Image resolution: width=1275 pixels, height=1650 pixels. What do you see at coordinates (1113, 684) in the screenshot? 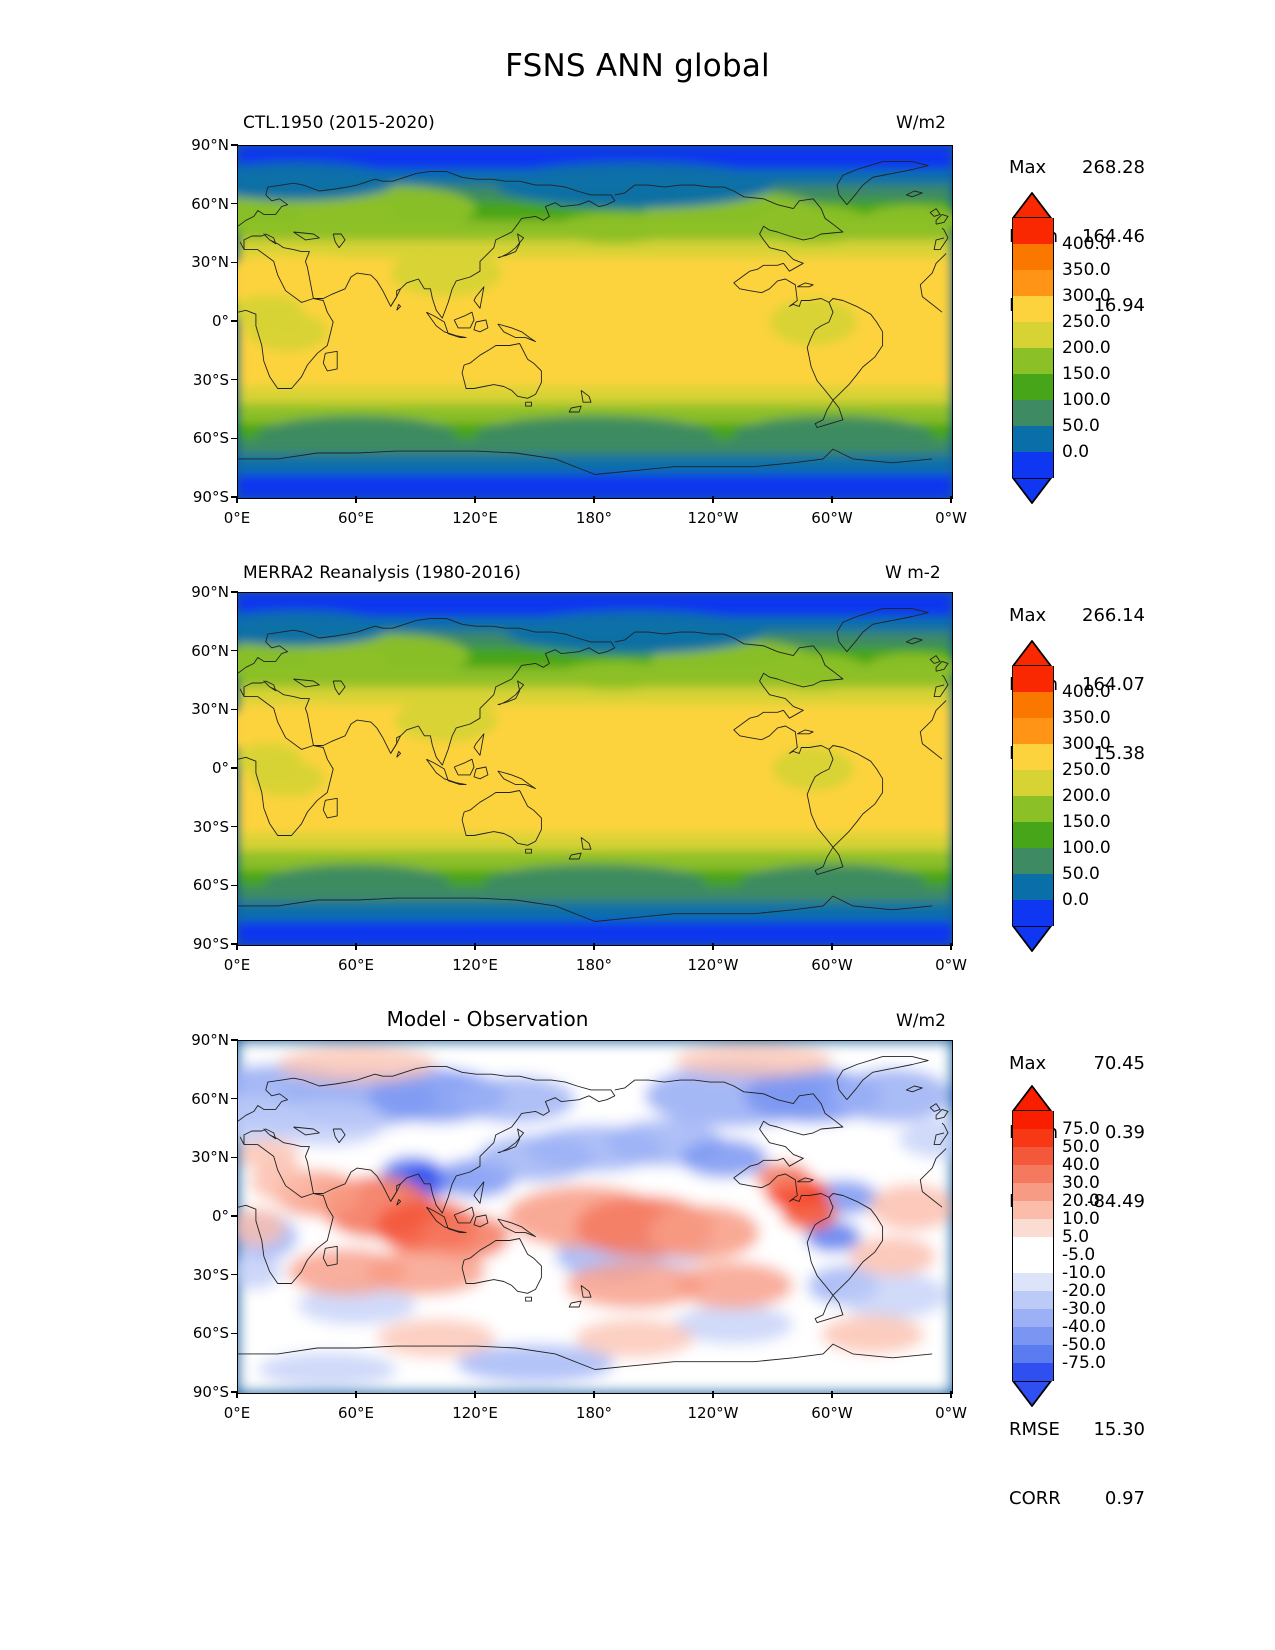
I see `stats-observation-mean-value: 164.07` at bounding box center [1113, 684].